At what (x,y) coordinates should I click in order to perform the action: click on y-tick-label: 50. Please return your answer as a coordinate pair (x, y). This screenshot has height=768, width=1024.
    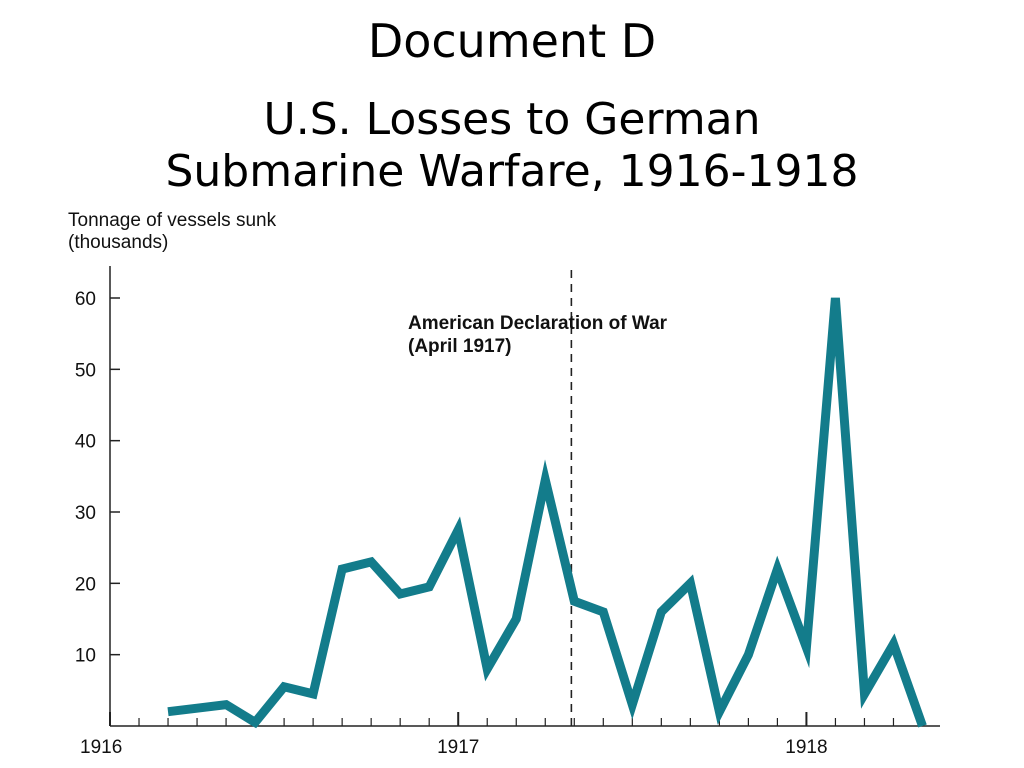
    Looking at the image, I should click on (85, 370).